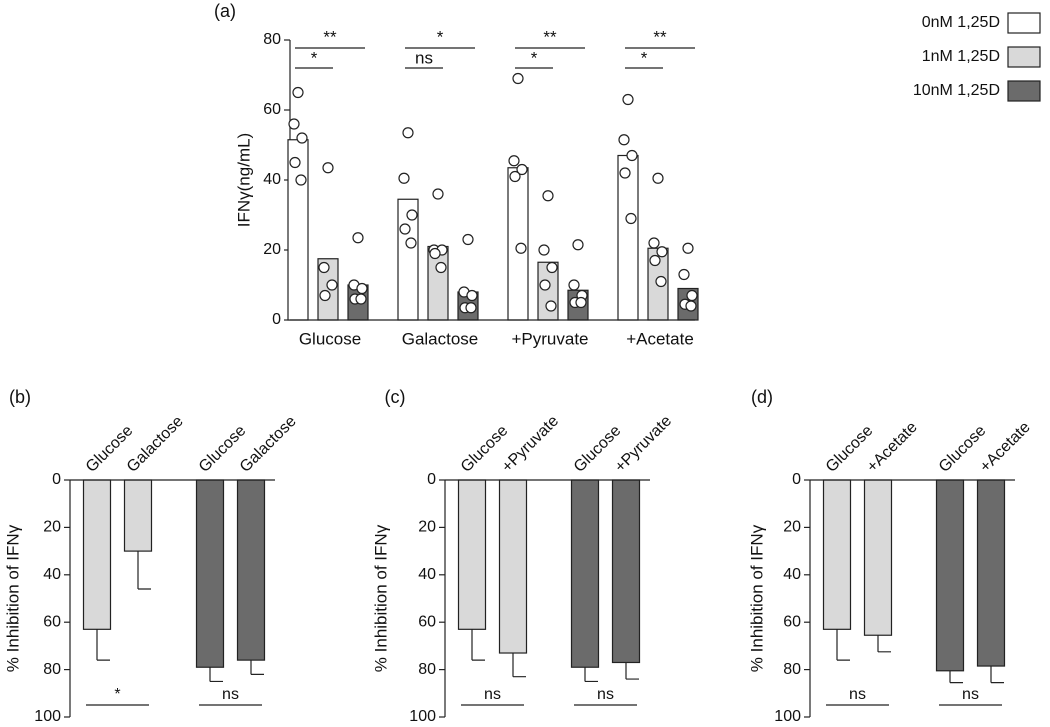  What do you see at coordinates (956, 90) in the screenshot?
I see `legend-label: 10nM 1,25D` at bounding box center [956, 90].